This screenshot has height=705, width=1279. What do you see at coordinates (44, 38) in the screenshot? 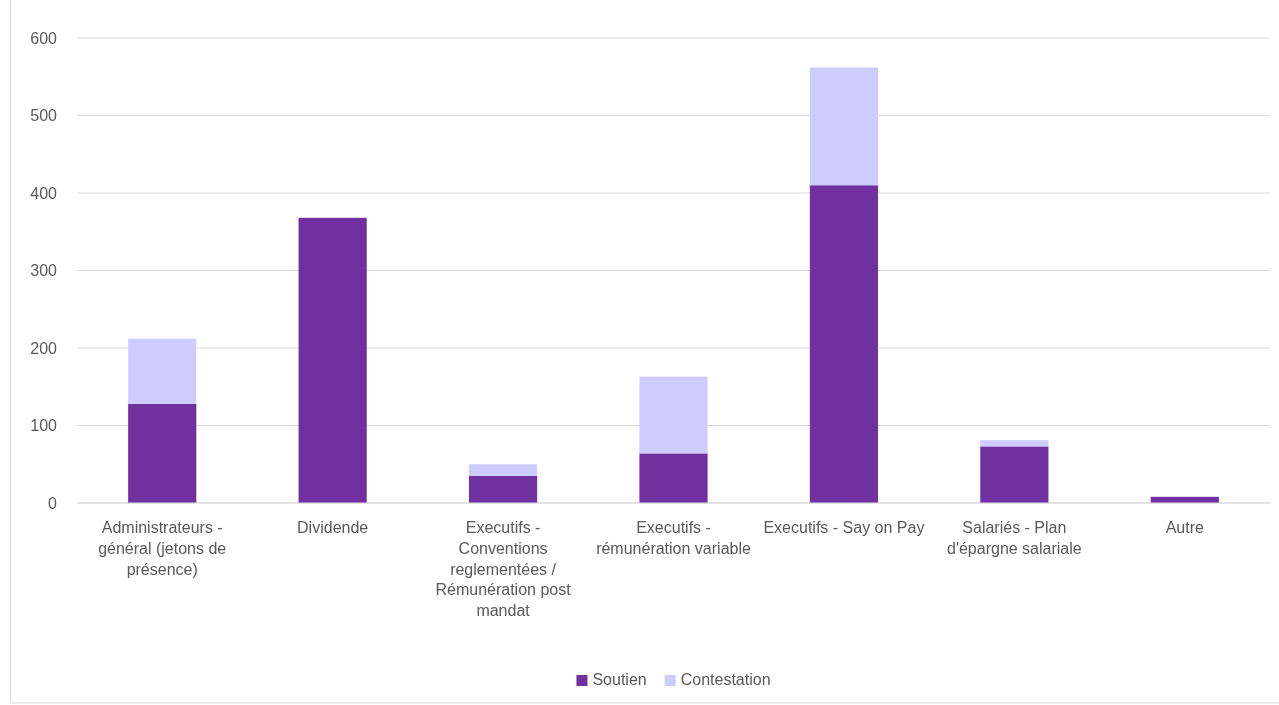
I see `y-tick-label: 600` at bounding box center [44, 38].